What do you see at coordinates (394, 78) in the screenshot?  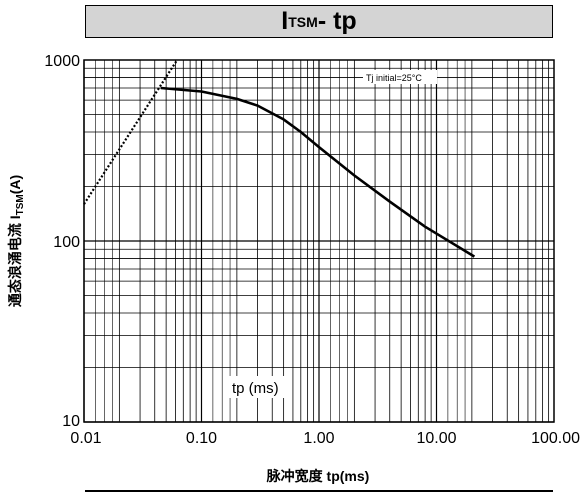 I see `tj-annotation: Tj initial=25°C` at bounding box center [394, 78].